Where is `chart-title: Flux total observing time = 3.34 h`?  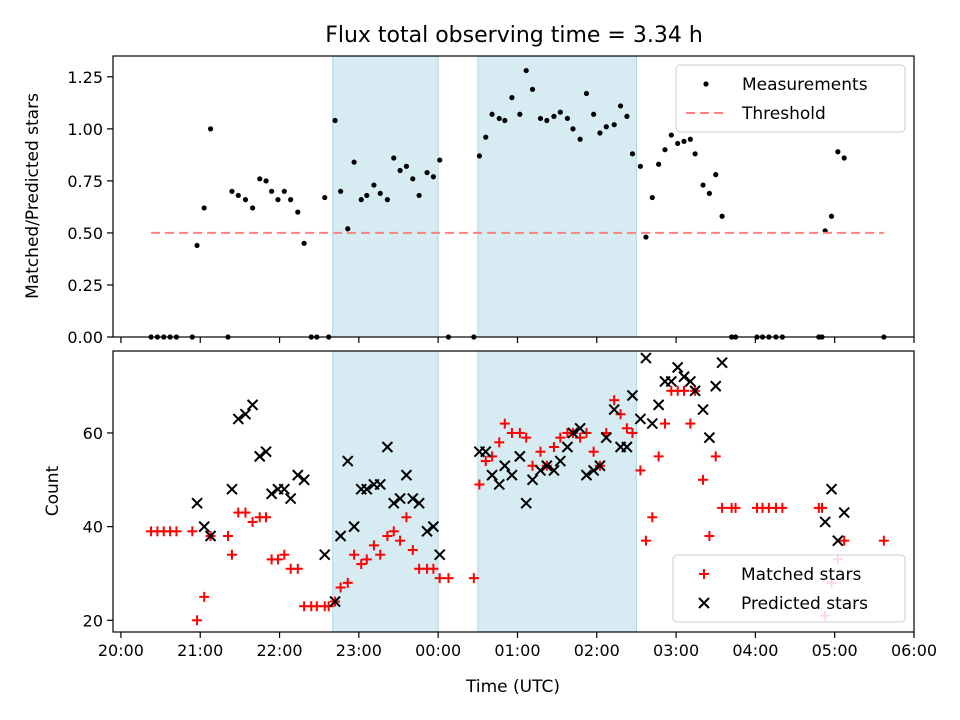
chart-title: Flux total observing time = 3.34 h is located at coordinates (514, 35).